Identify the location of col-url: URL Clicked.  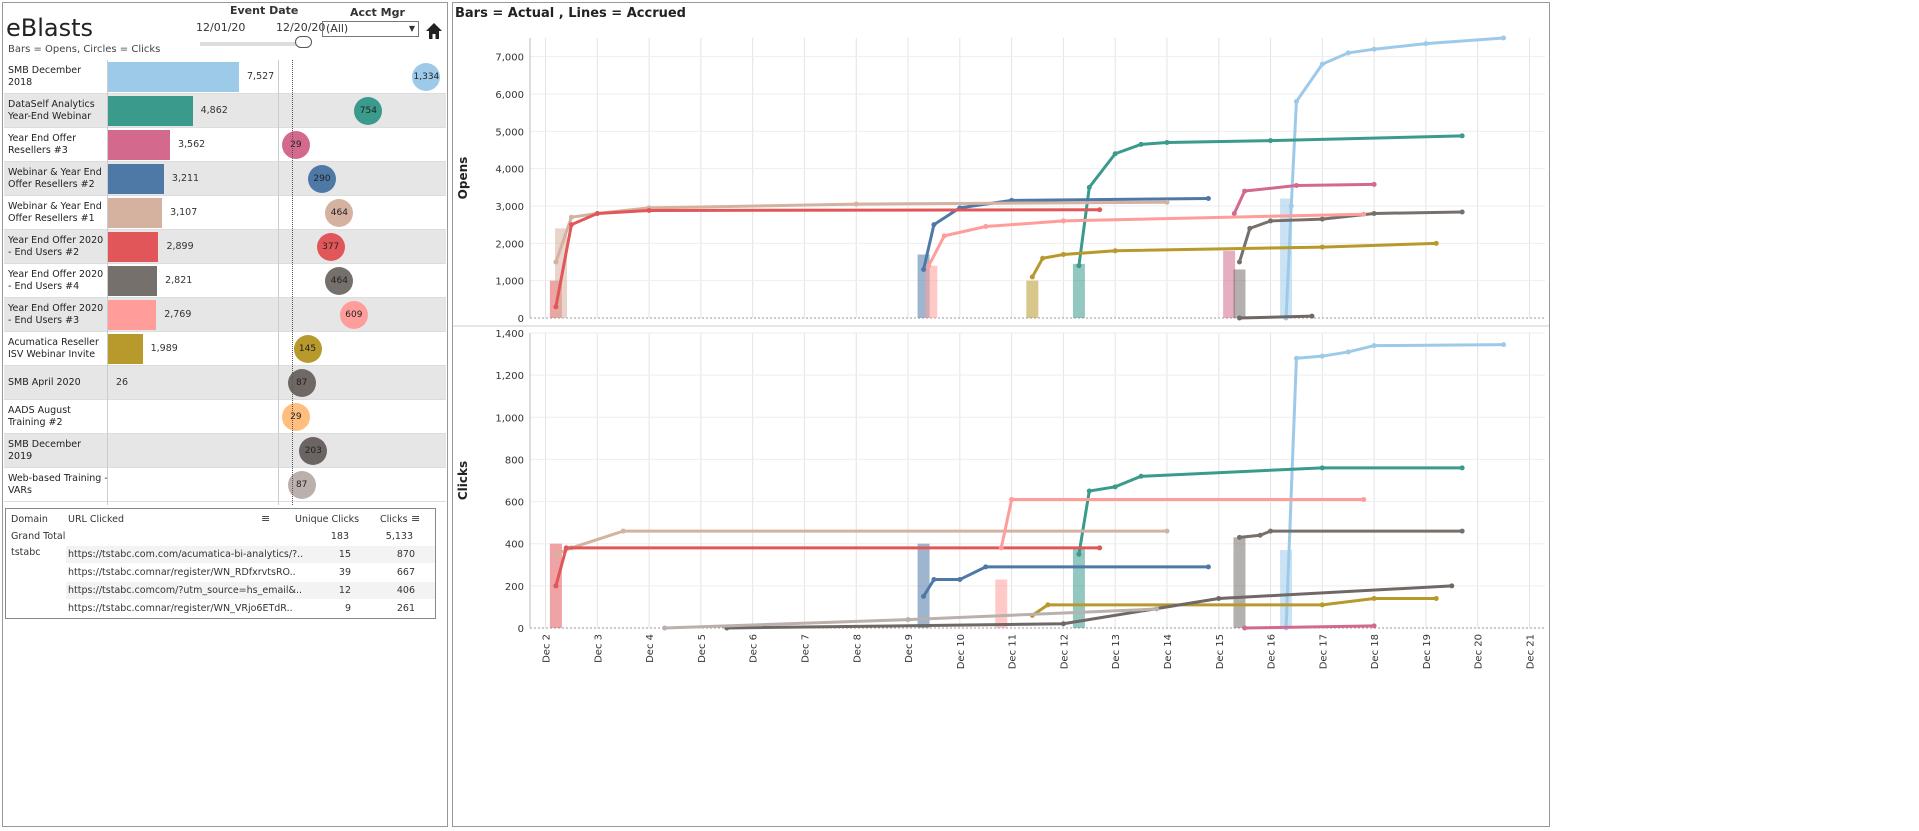
(96, 519).